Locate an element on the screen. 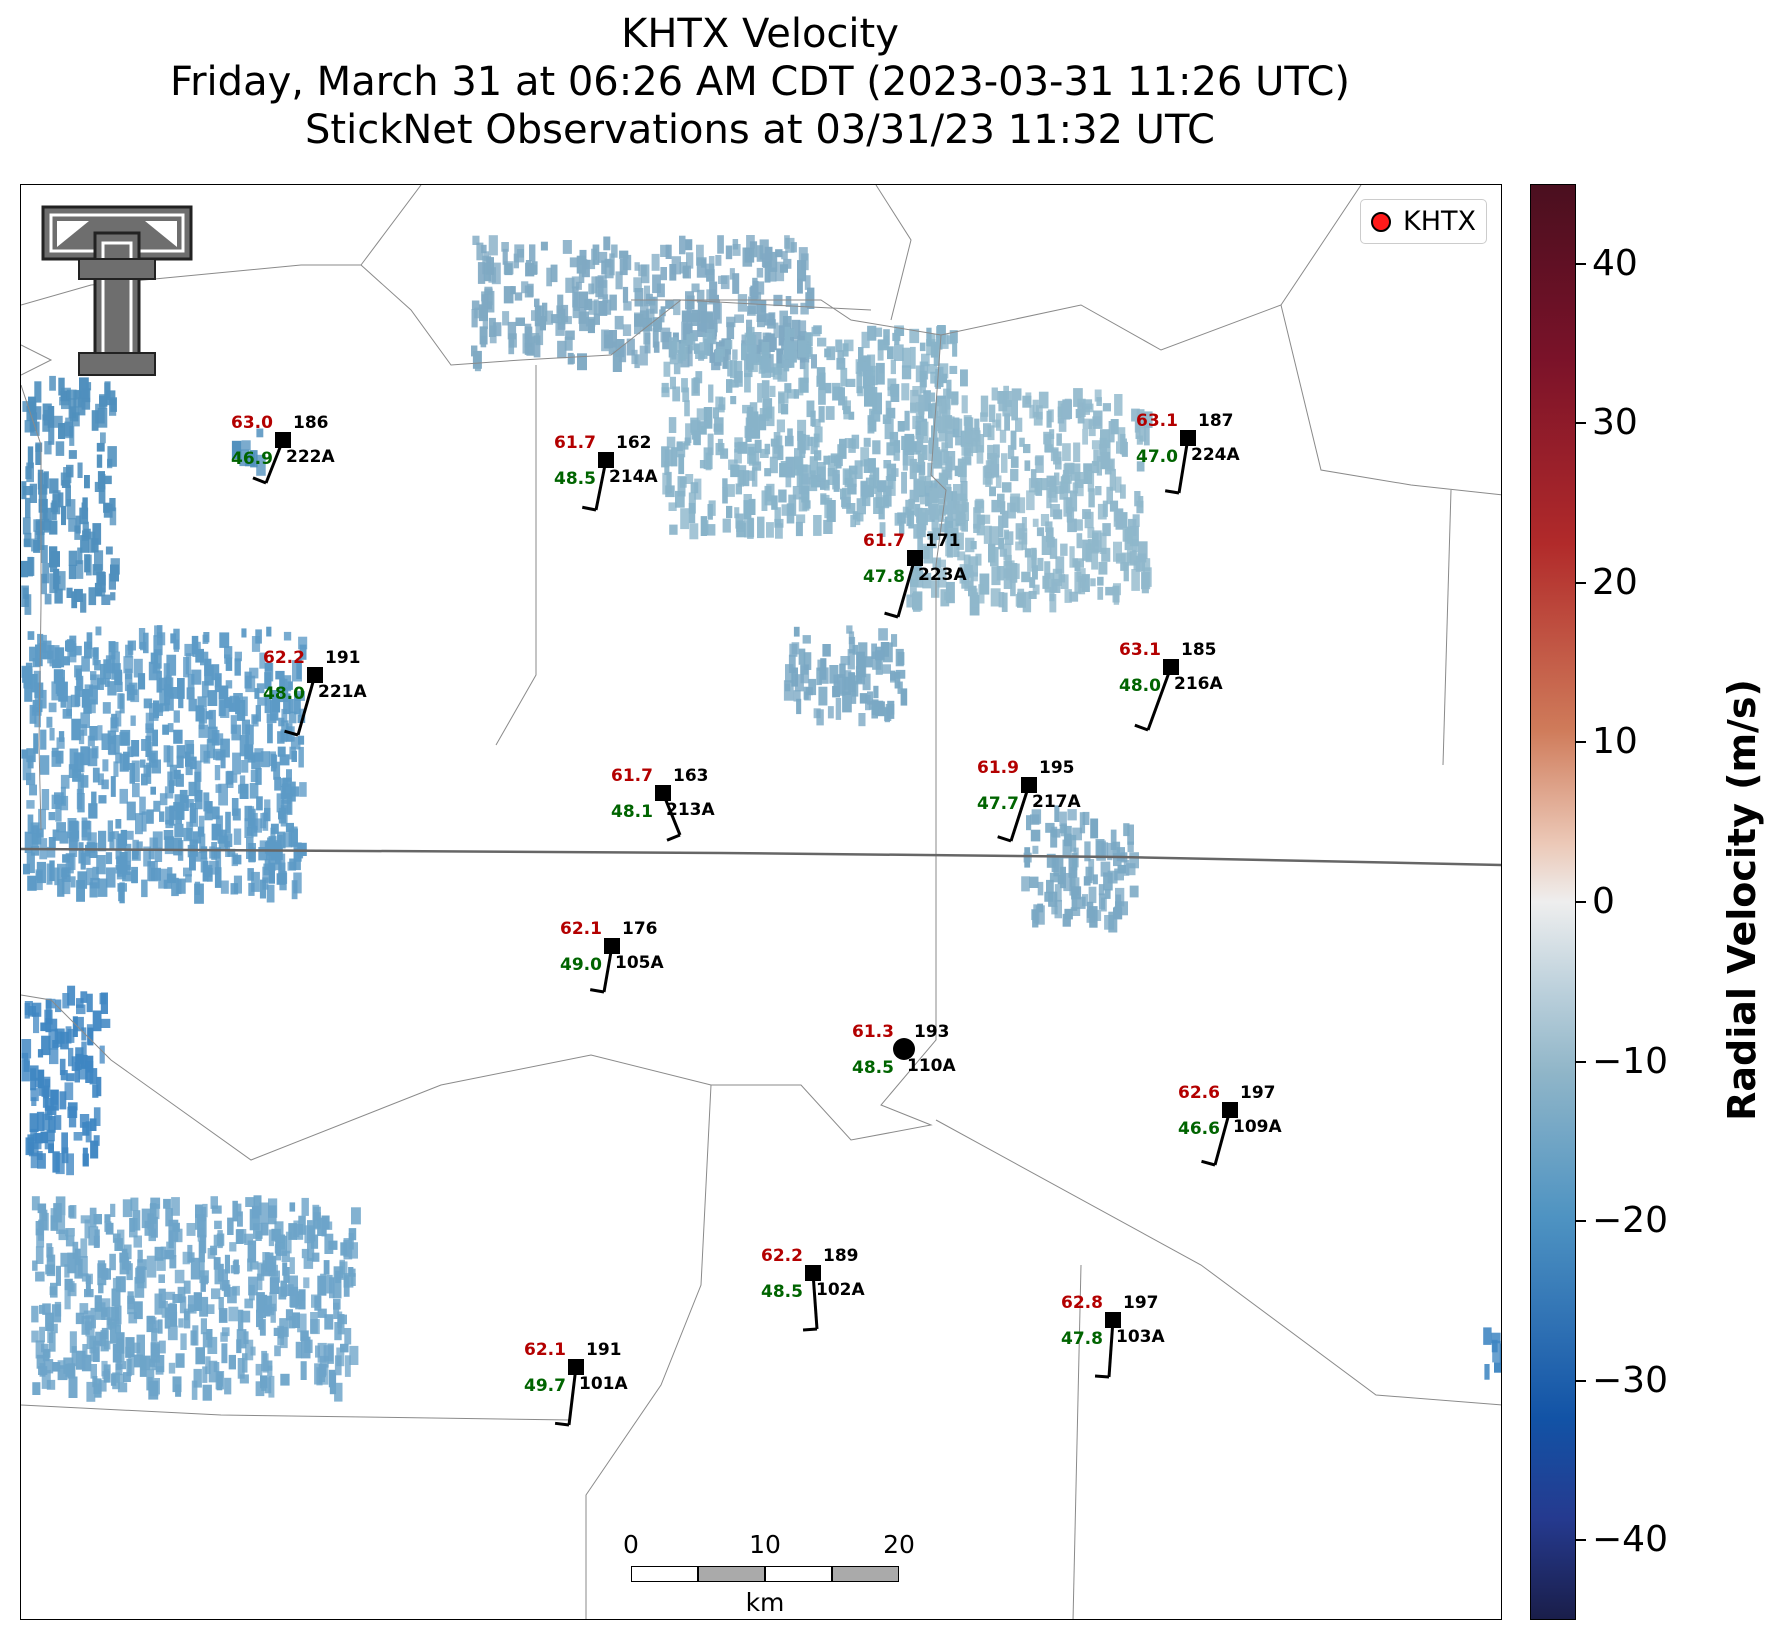 The image size is (1773, 1637). colorbar-tick-label: −20 is located at coordinates (1630, 1221).